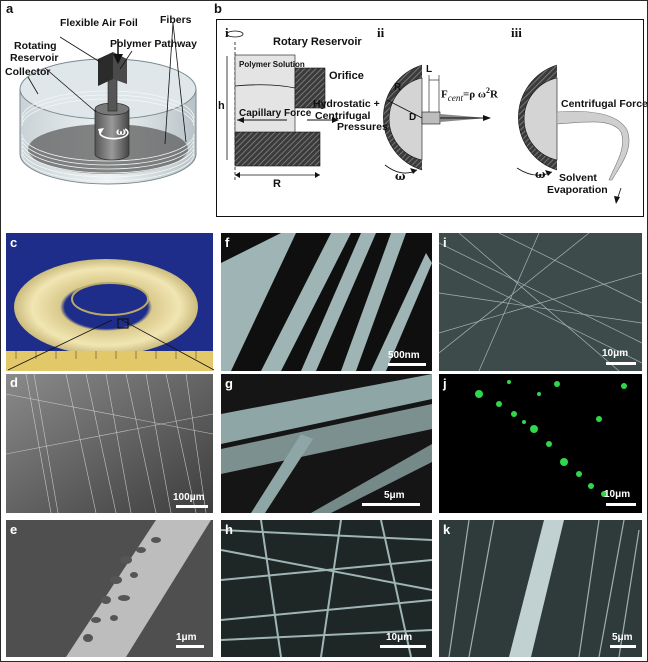  I want to click on panel-e-sem, so click(109, 588).